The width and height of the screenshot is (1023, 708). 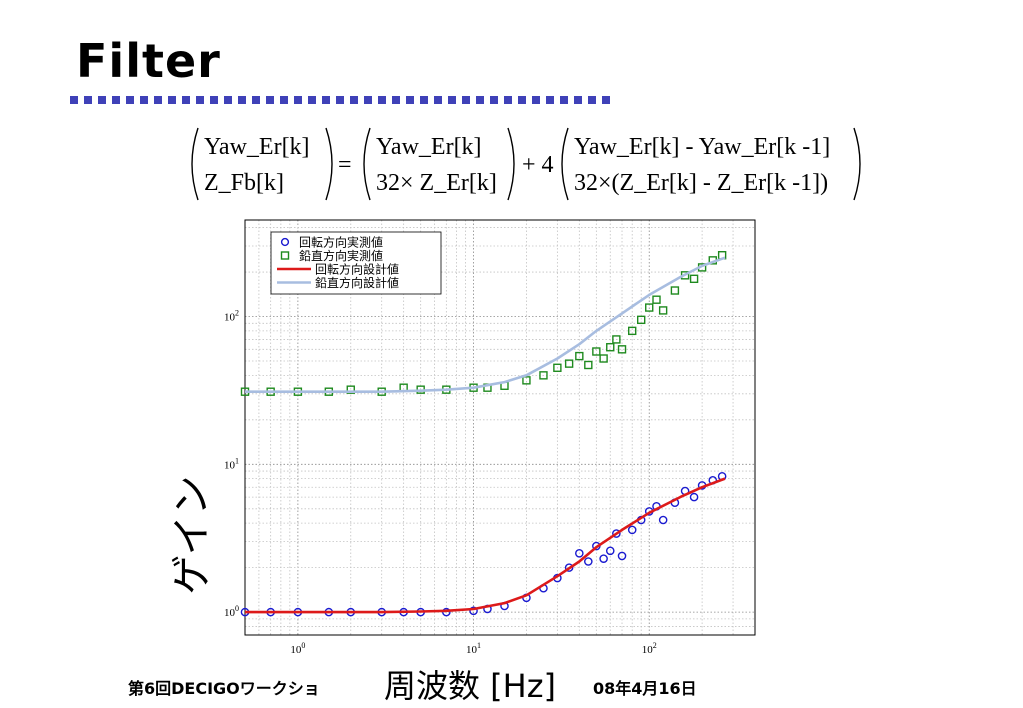 I want to click on legend-label: 回転方向設計値, so click(x=357, y=269).